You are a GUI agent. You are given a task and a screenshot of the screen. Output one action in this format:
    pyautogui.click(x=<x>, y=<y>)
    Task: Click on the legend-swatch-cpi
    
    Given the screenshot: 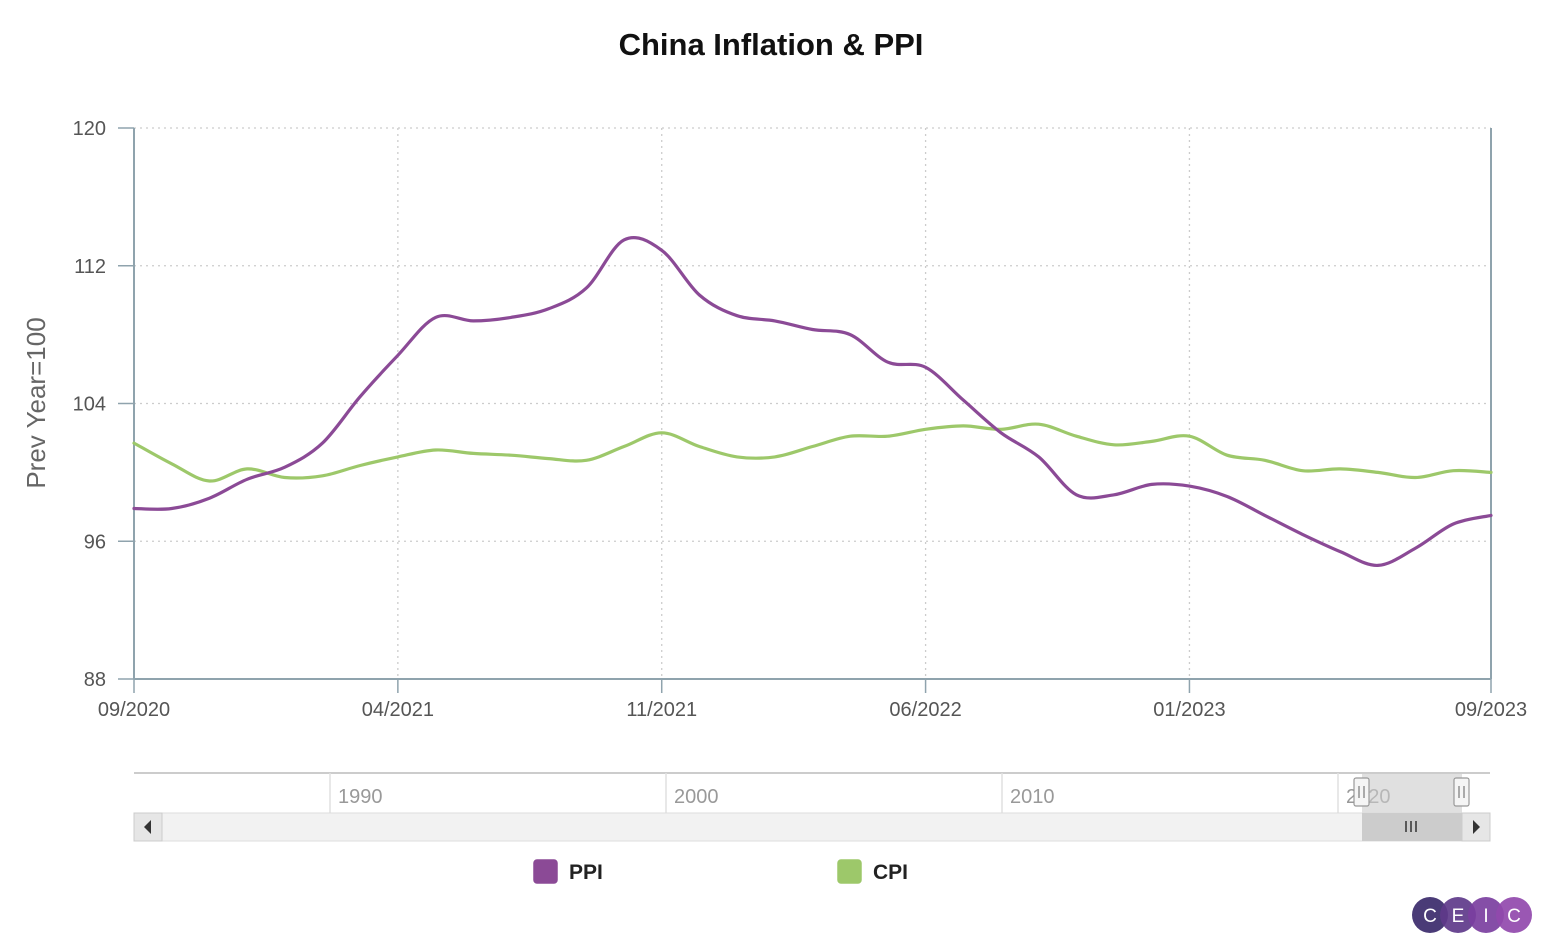 What is the action you would take?
    pyautogui.click(x=849, y=871)
    